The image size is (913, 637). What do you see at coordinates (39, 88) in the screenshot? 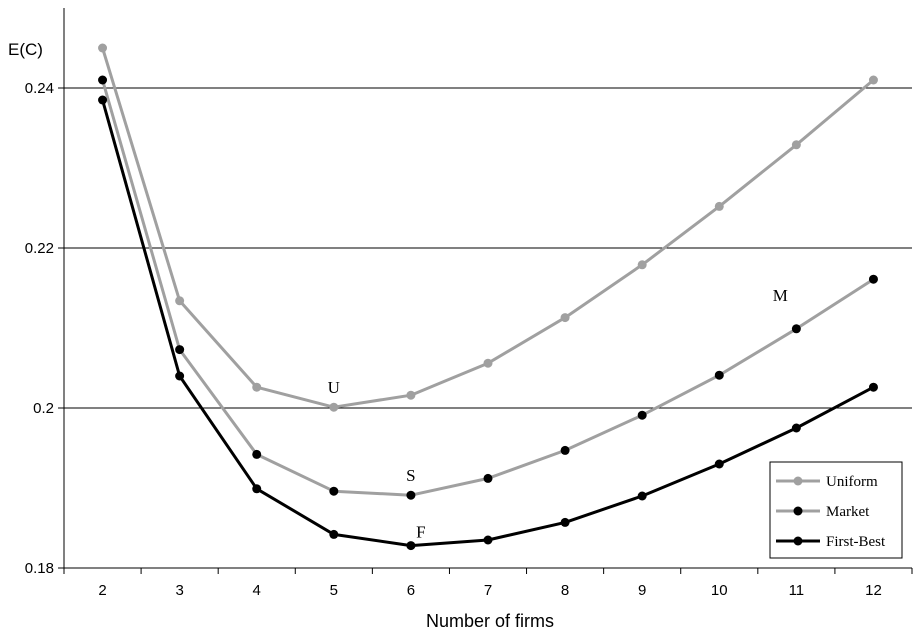
I see `y-tick-label: 0.24` at bounding box center [39, 88].